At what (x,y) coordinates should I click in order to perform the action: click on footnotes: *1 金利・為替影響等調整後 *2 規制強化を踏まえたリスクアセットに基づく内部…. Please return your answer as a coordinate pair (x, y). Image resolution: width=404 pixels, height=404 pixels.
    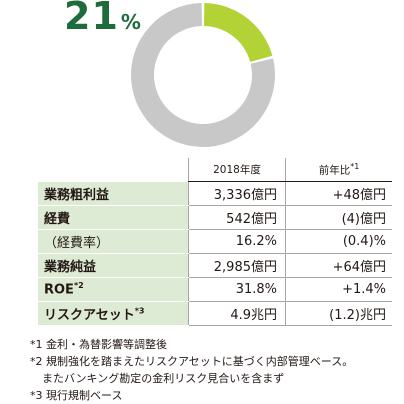
    Looking at the image, I should click on (191, 370).